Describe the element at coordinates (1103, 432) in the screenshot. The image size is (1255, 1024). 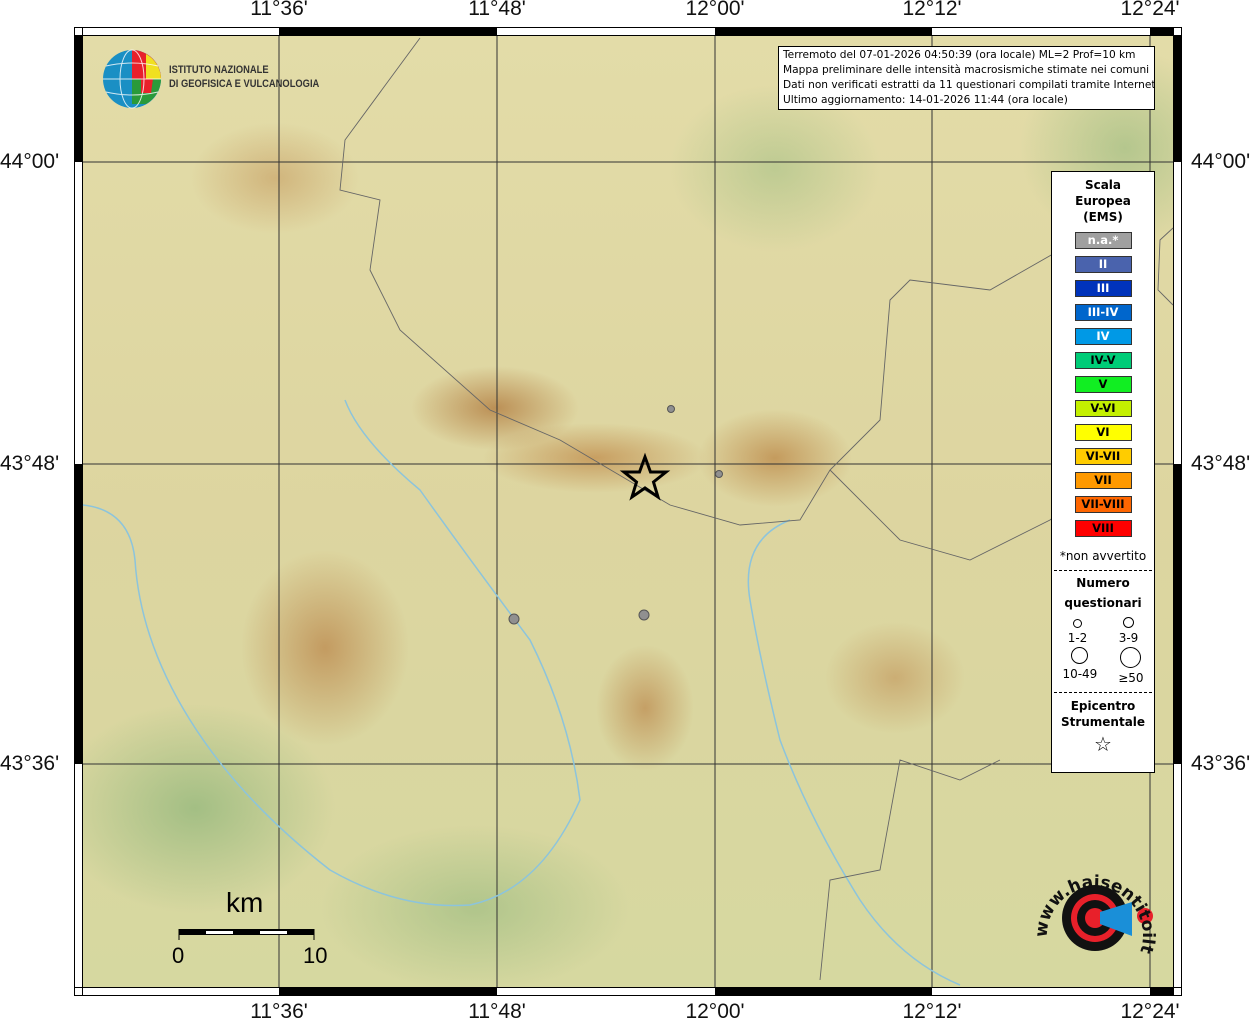
I see `intensity-swatch: VI` at that location.